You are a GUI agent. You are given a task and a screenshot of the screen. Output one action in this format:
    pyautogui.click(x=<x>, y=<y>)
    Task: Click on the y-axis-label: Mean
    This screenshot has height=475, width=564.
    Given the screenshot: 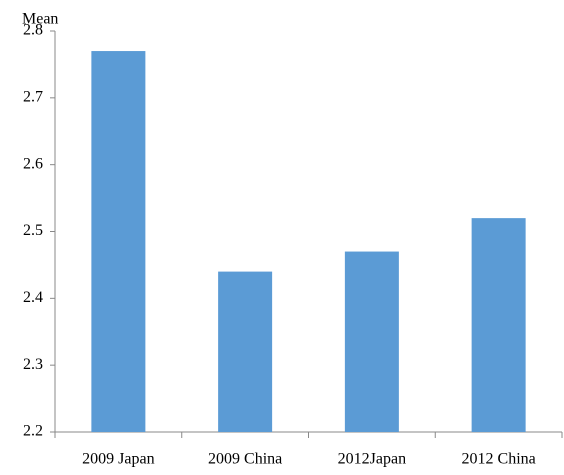 What is the action you would take?
    pyautogui.click(x=40, y=19)
    